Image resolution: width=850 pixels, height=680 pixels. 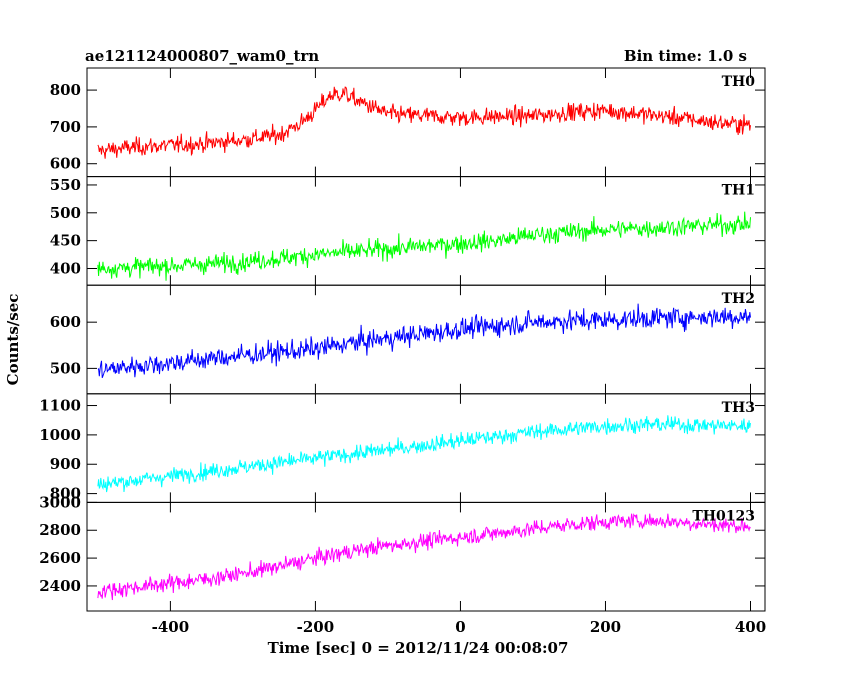 I want to click on panel-label: TH2, so click(x=738, y=299).